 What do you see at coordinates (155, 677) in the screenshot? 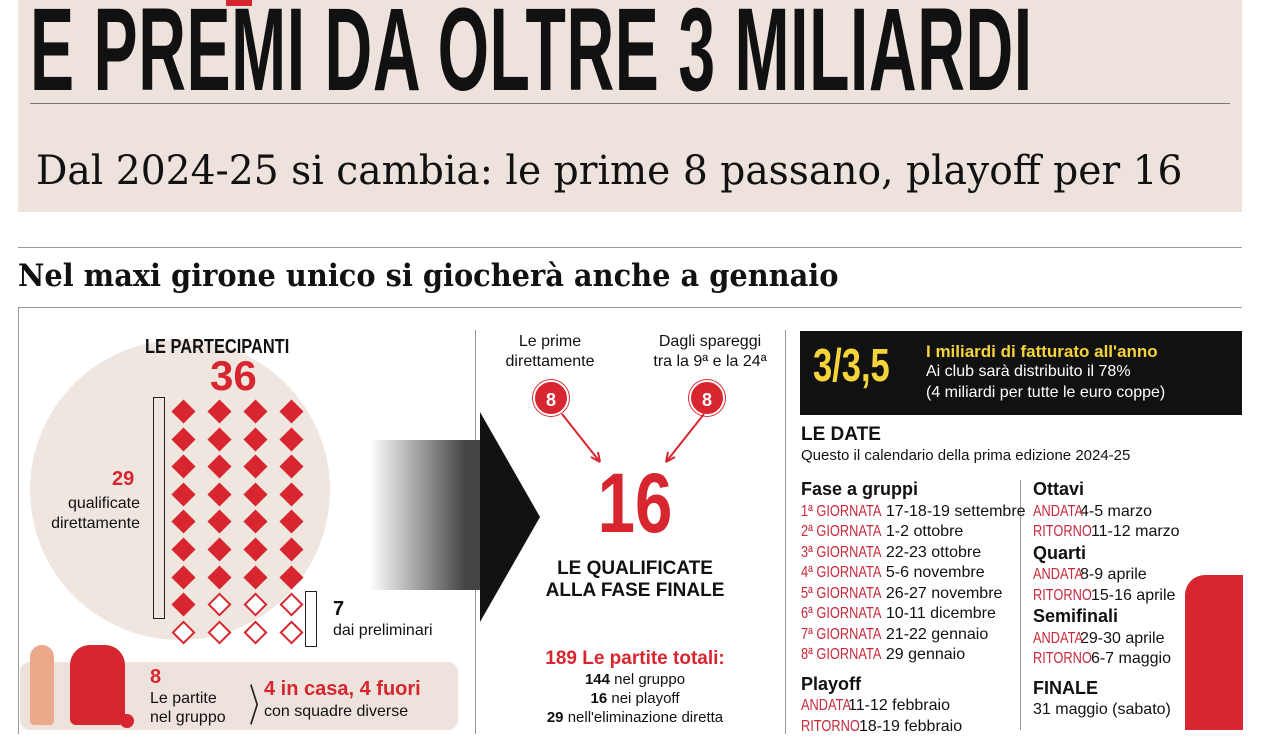
I see `matches-count: 8` at bounding box center [155, 677].